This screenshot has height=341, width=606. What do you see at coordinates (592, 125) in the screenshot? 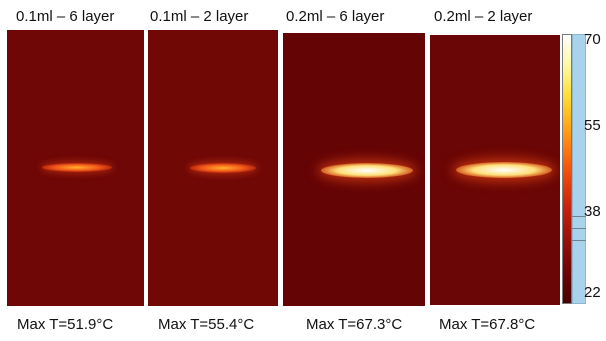
I see `colorbar-tick-55: 55` at bounding box center [592, 125].